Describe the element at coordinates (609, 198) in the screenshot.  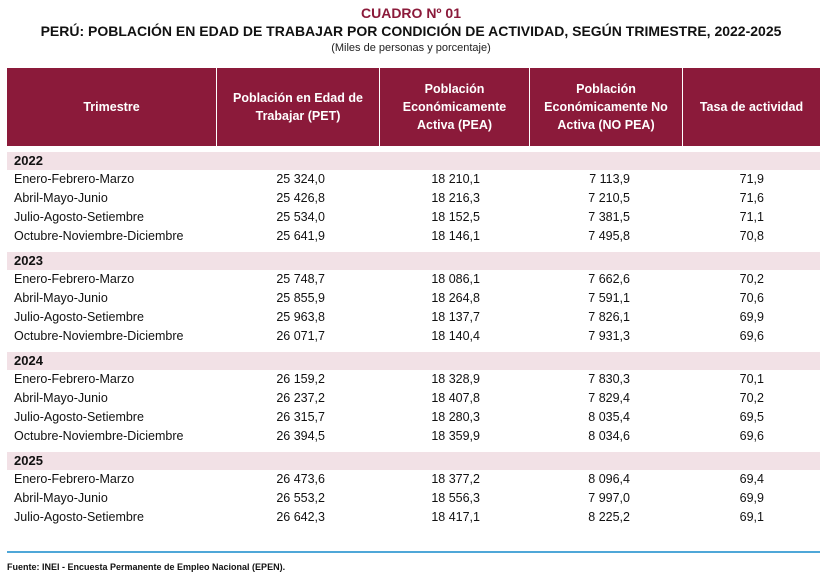
I see `cell-nopea: 7 210,5` at that location.